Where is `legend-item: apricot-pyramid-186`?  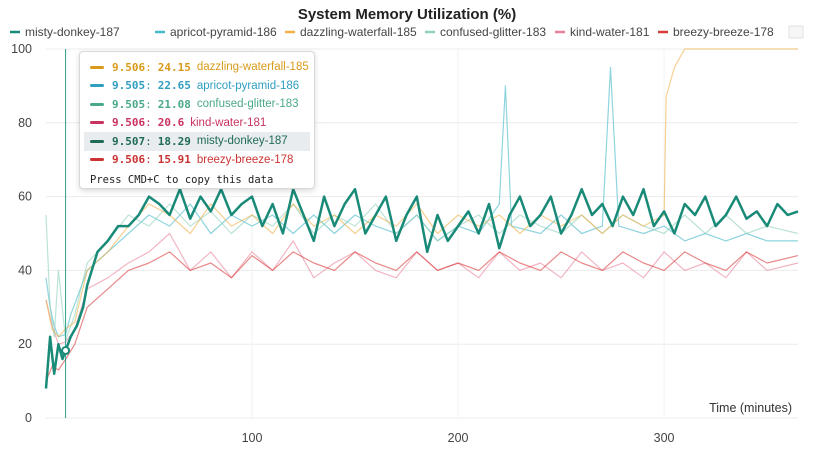 legend-item: apricot-pyramid-186 is located at coordinates (223, 32).